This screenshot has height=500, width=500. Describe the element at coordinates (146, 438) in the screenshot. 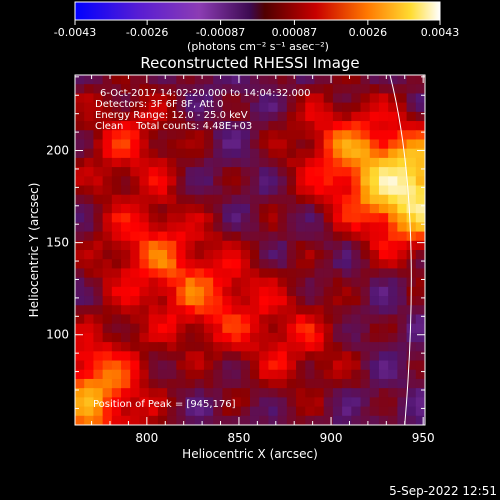

I see `x-tick-label: 800` at that location.